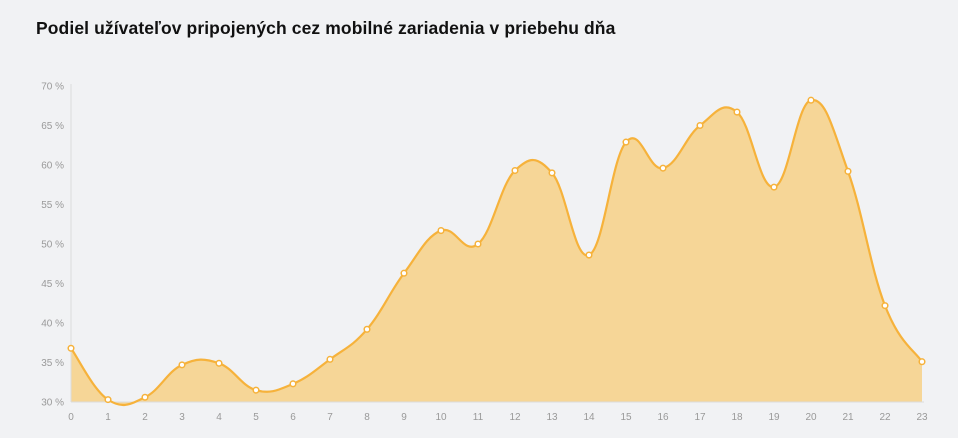 Image resolution: width=958 pixels, height=438 pixels. Describe the element at coordinates (182, 417) in the screenshot. I see `x-tick-label: 3` at that location.